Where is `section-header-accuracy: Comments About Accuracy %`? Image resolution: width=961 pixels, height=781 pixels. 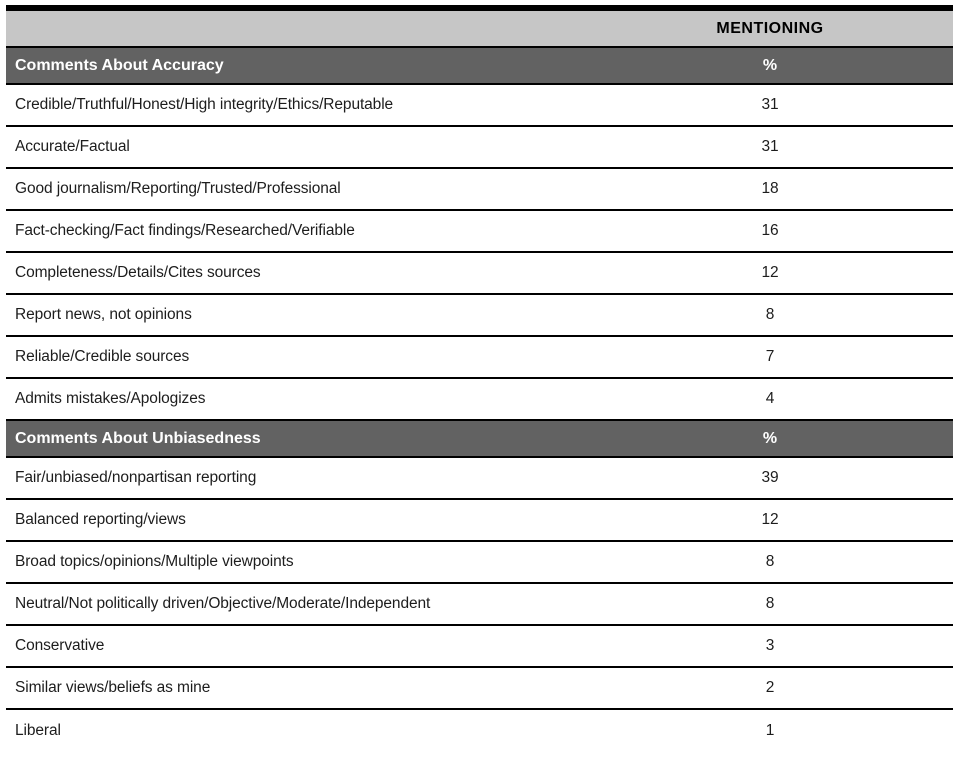 section-header-accuracy: Comments About Accuracy % is located at coordinates (479, 66).